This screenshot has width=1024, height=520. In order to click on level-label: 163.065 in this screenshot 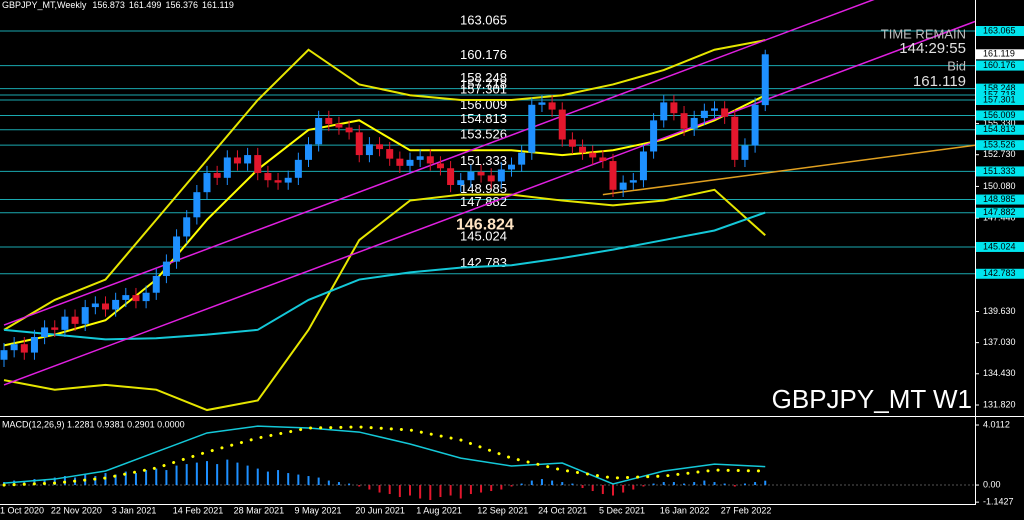, I will do `click(483, 19)`.